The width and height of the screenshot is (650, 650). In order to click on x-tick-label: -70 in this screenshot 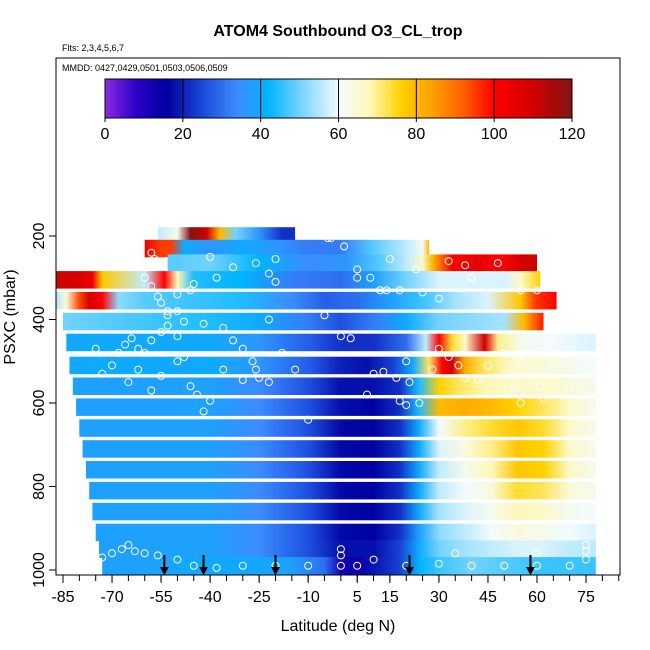, I will do `click(111, 597)`.